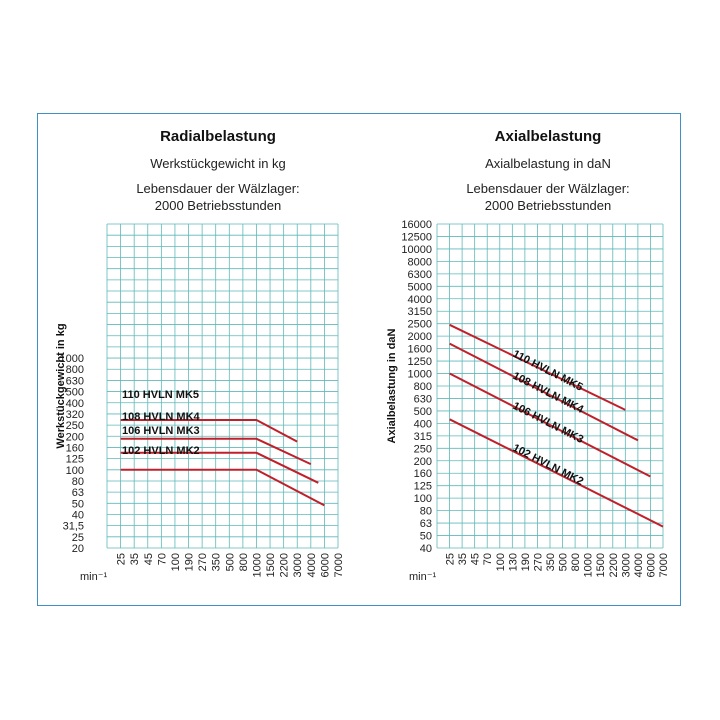 The height and width of the screenshot is (720, 720). I want to click on chart-title-axial: Axialbelastung, so click(548, 136).